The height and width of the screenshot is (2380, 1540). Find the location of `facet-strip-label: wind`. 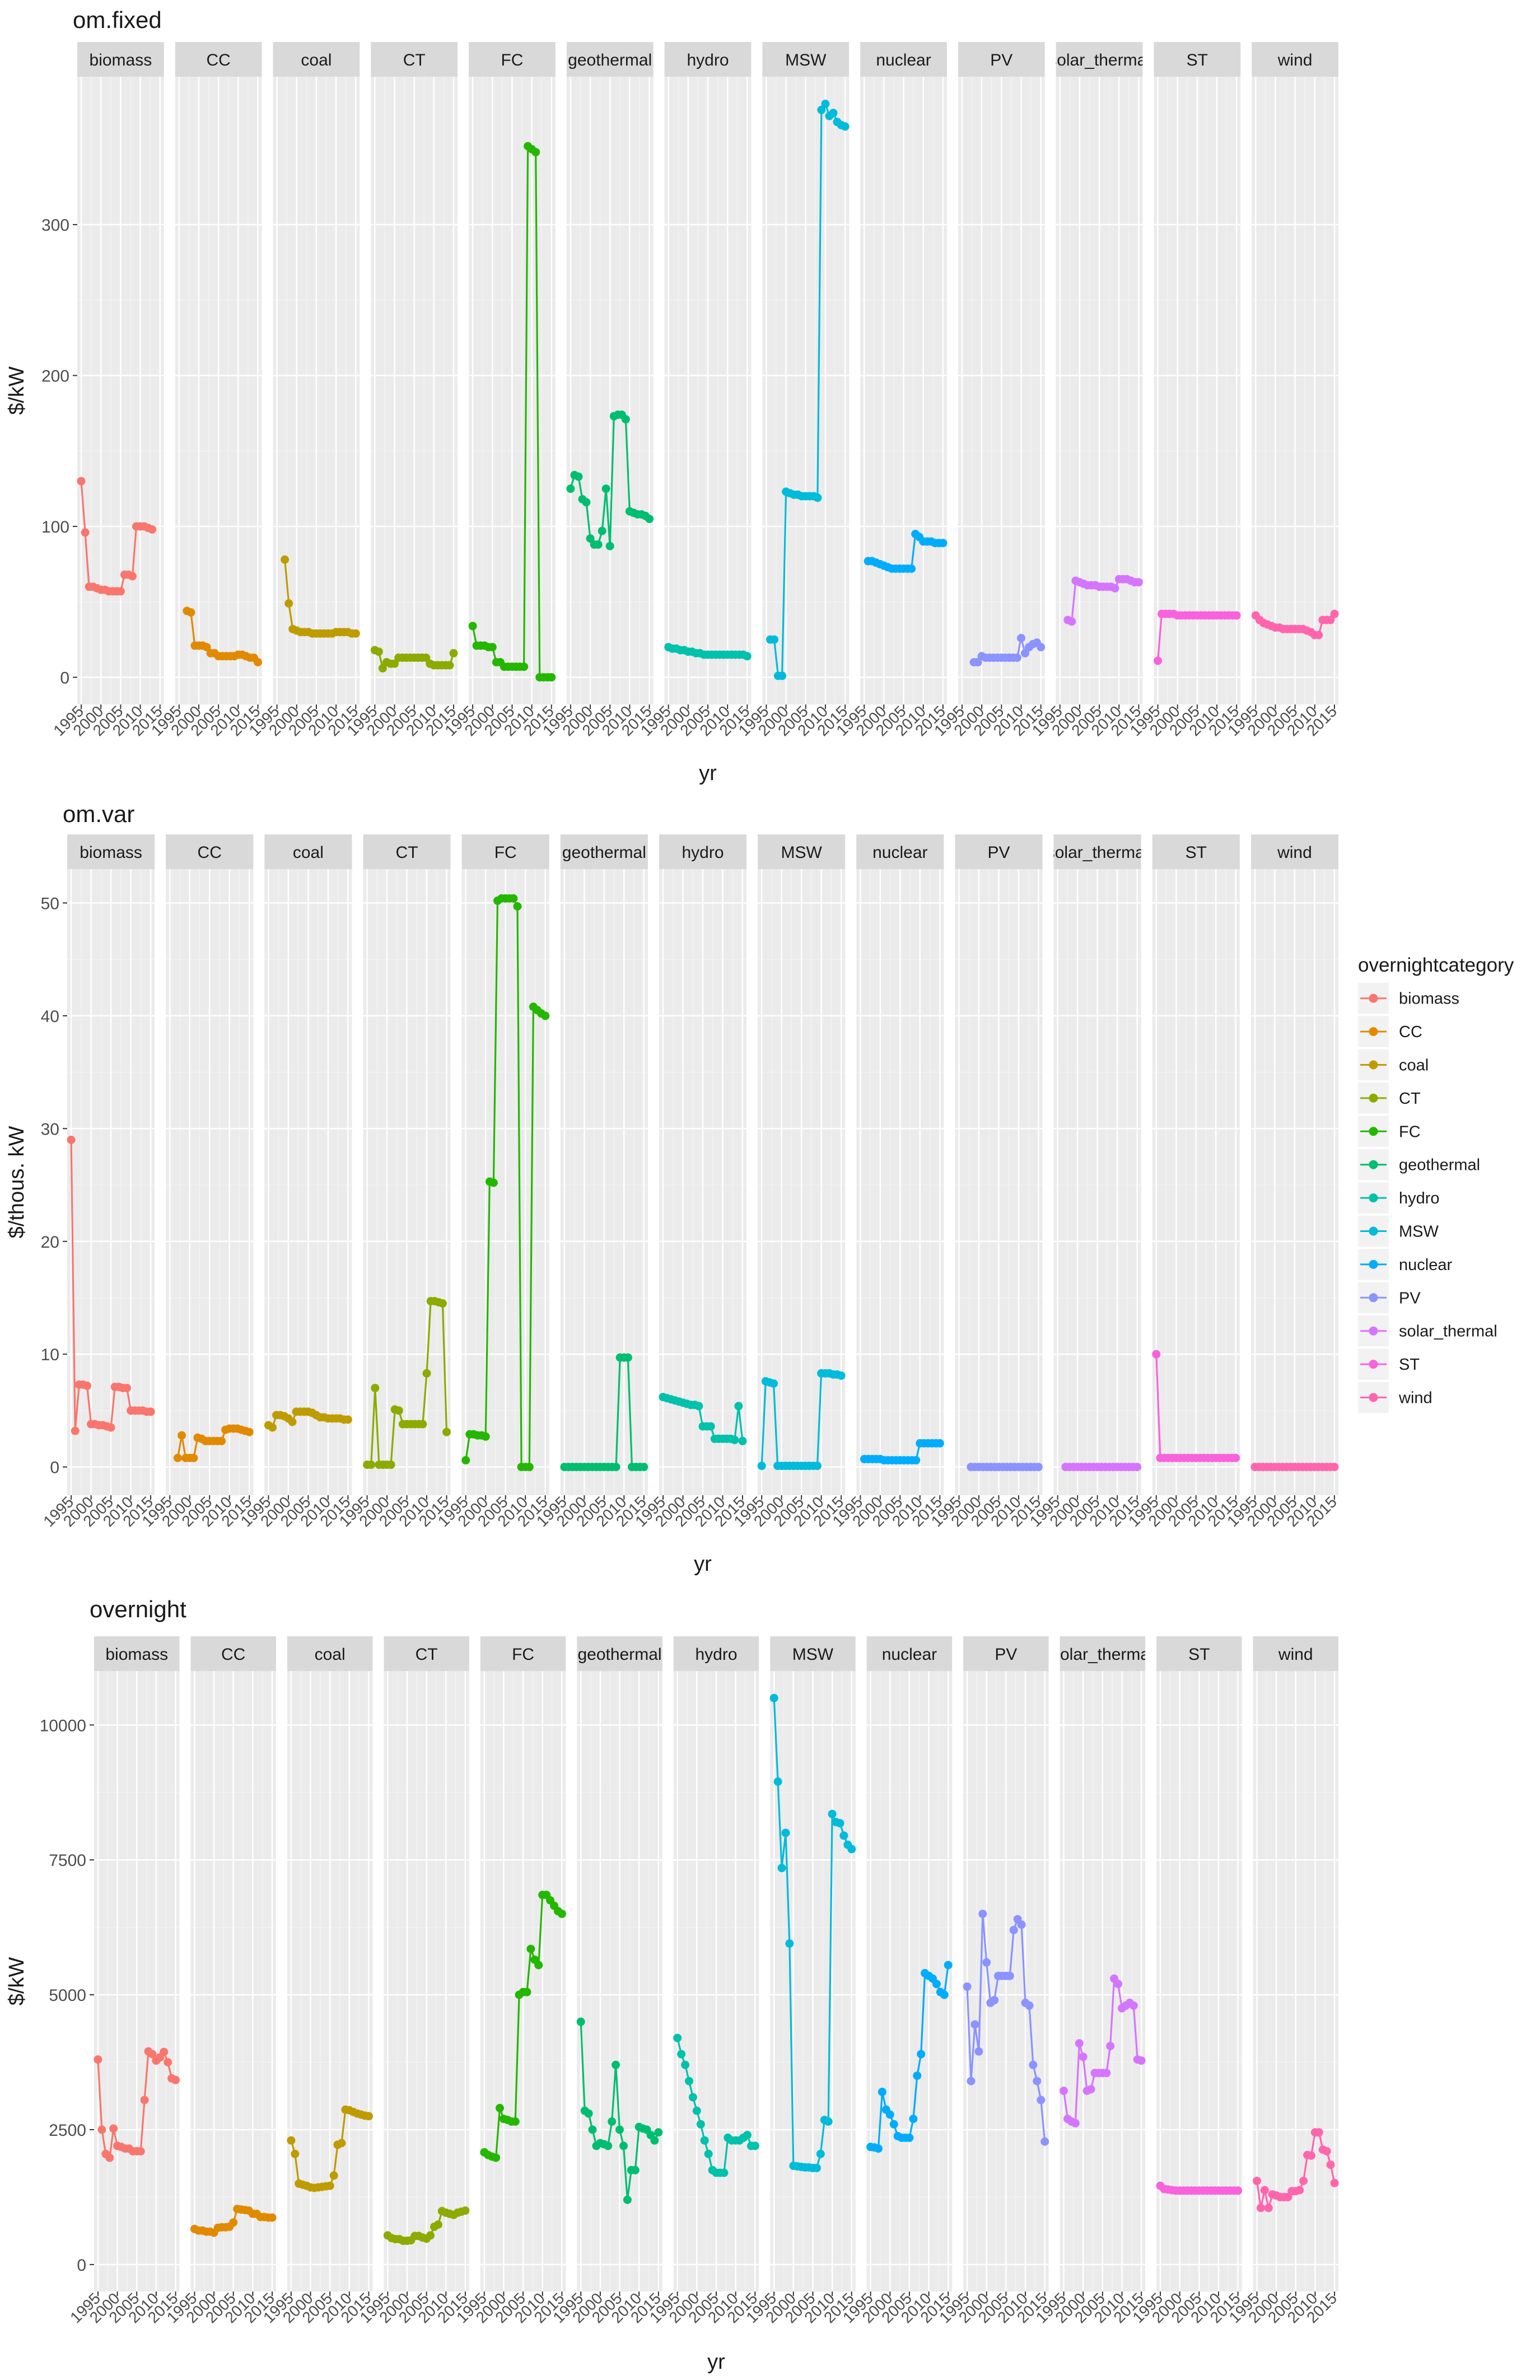

facet-strip-label: wind is located at coordinates (1295, 853).